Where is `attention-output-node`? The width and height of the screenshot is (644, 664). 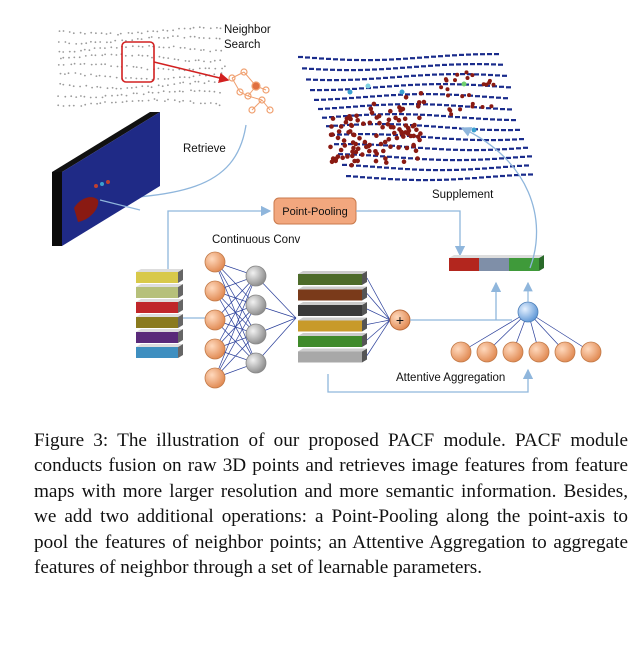
attention-output-node is located at coordinates (528, 312).